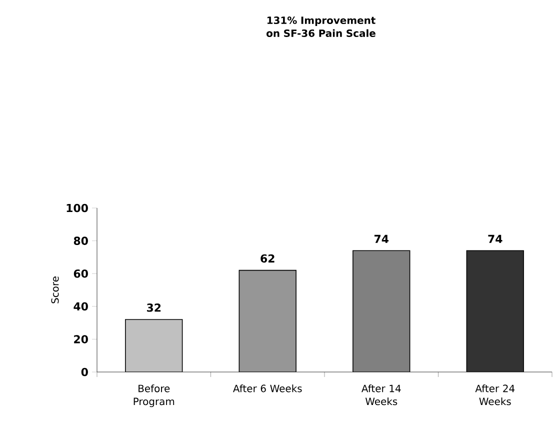  What do you see at coordinates (381, 395) in the screenshot?
I see `x-tick-label: After 14 Weeks` at bounding box center [381, 395].